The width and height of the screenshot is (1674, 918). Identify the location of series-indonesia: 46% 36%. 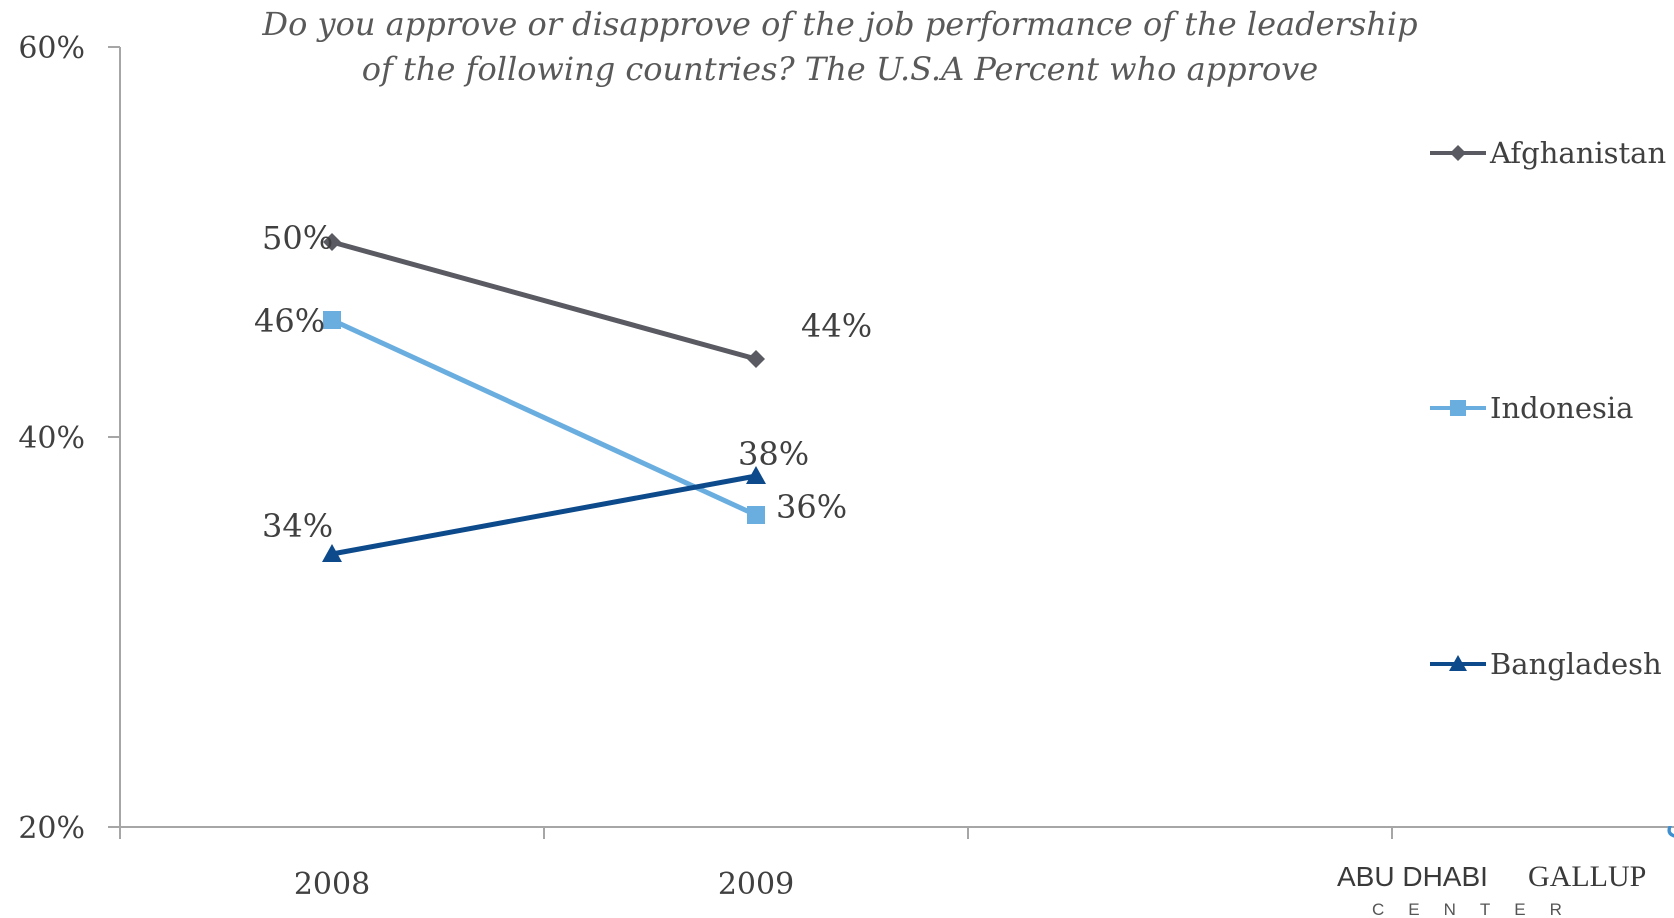
(550, 414).